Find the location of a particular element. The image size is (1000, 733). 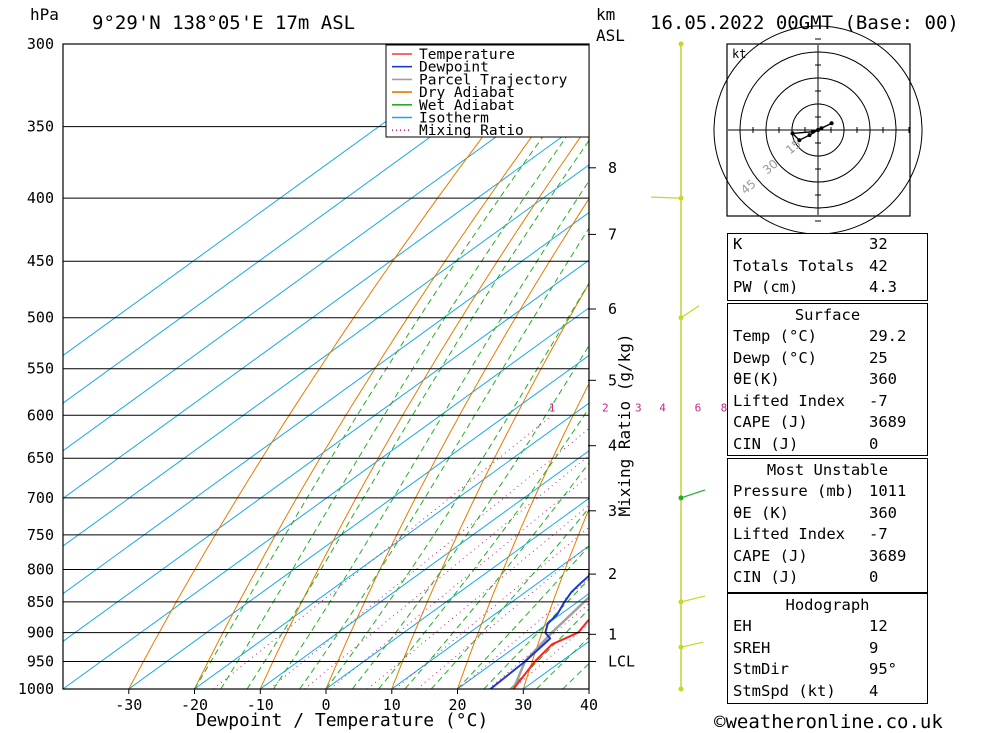

asl-label: ASL is located at coordinates (610, 35).